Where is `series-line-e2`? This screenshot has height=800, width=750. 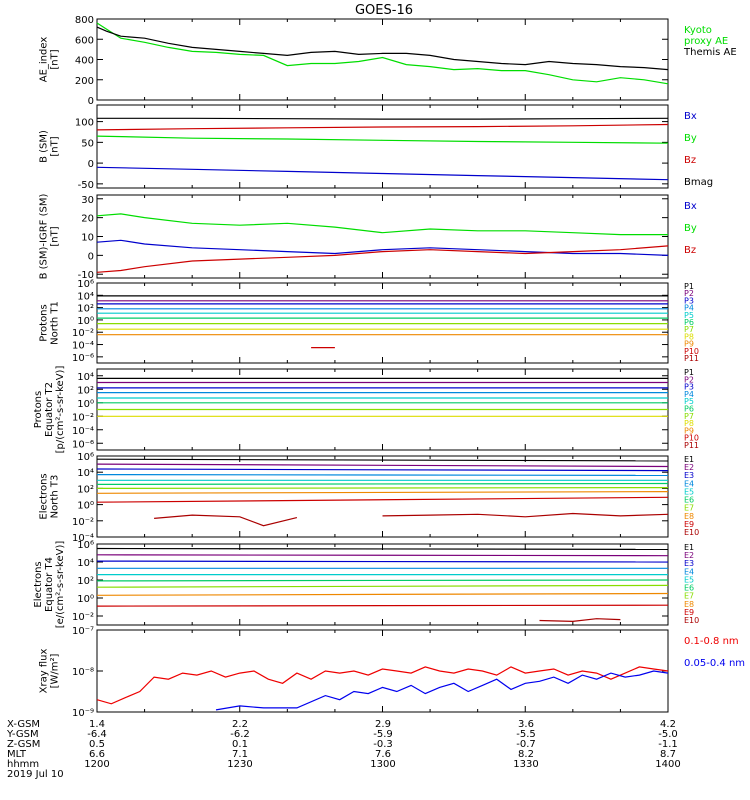
series-line-e2 is located at coordinates (382, 465).